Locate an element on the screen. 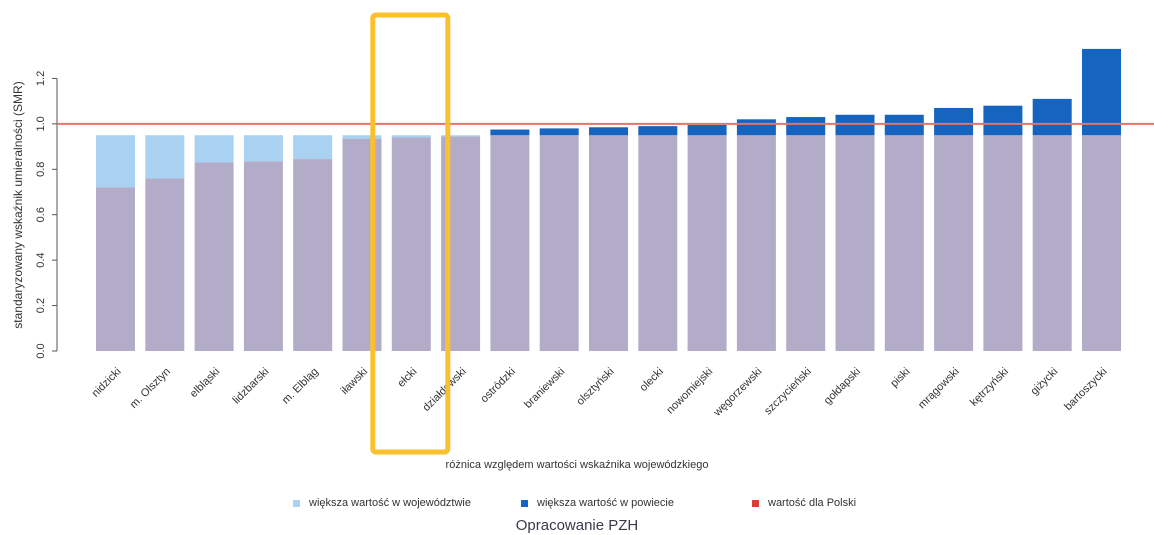  category-label: giżycki is located at coordinates (1044, 382).